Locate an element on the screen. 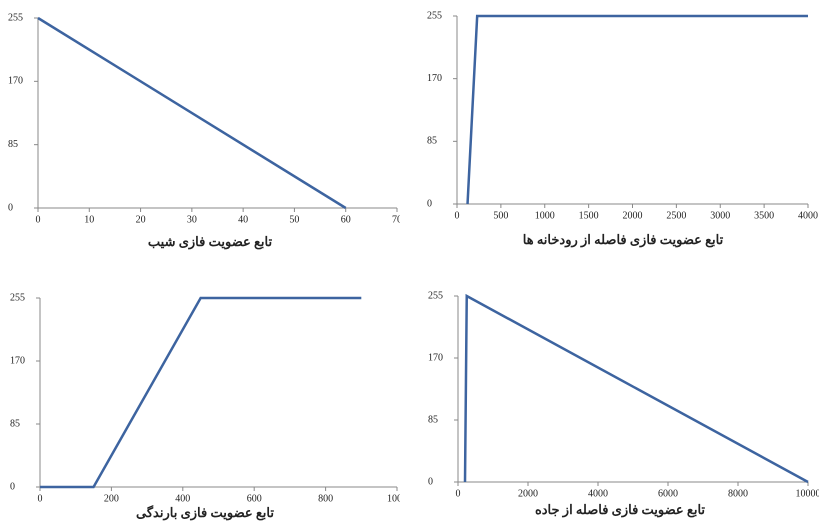 The width and height of the screenshot is (819, 521). chart-title: تابع عضویت فازی شیب is located at coordinates (210, 242).